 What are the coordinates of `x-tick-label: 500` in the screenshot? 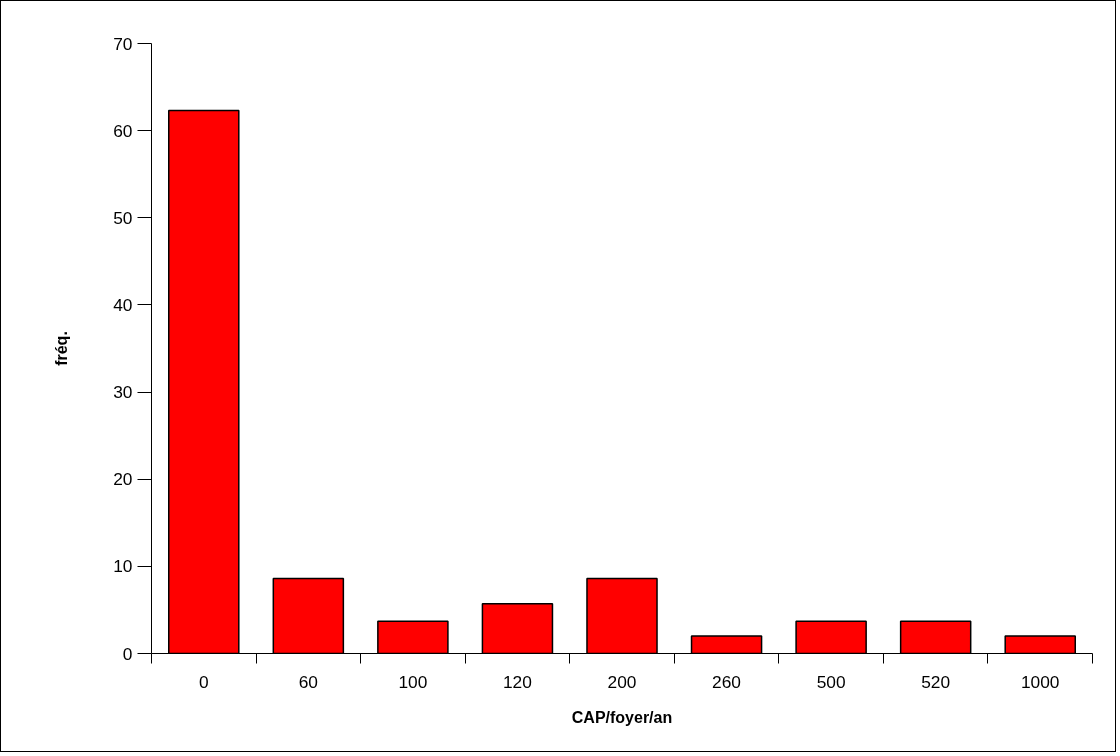 It's located at (831, 681).